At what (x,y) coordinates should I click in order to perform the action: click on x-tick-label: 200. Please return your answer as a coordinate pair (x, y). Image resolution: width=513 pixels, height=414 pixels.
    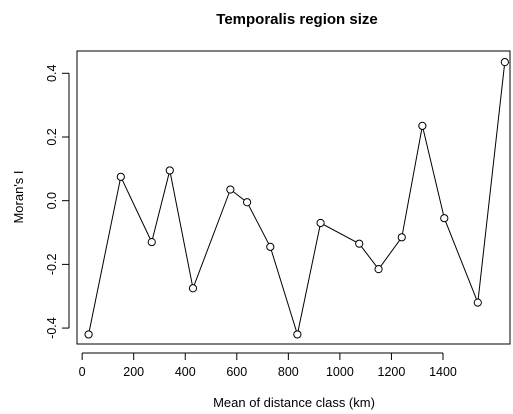
    Looking at the image, I should click on (133, 372).